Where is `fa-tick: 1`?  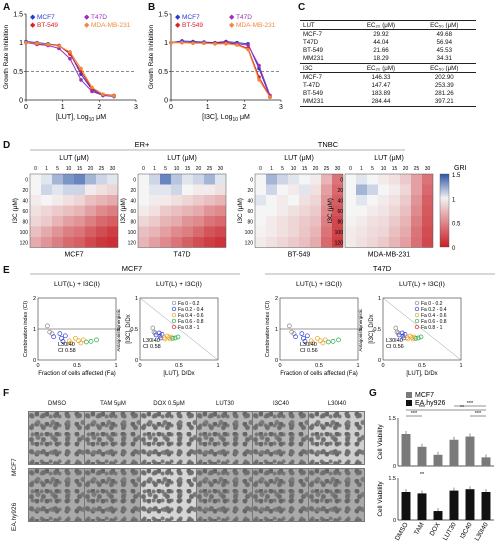
fa-tick: 1 is located at coordinates (357, 366).